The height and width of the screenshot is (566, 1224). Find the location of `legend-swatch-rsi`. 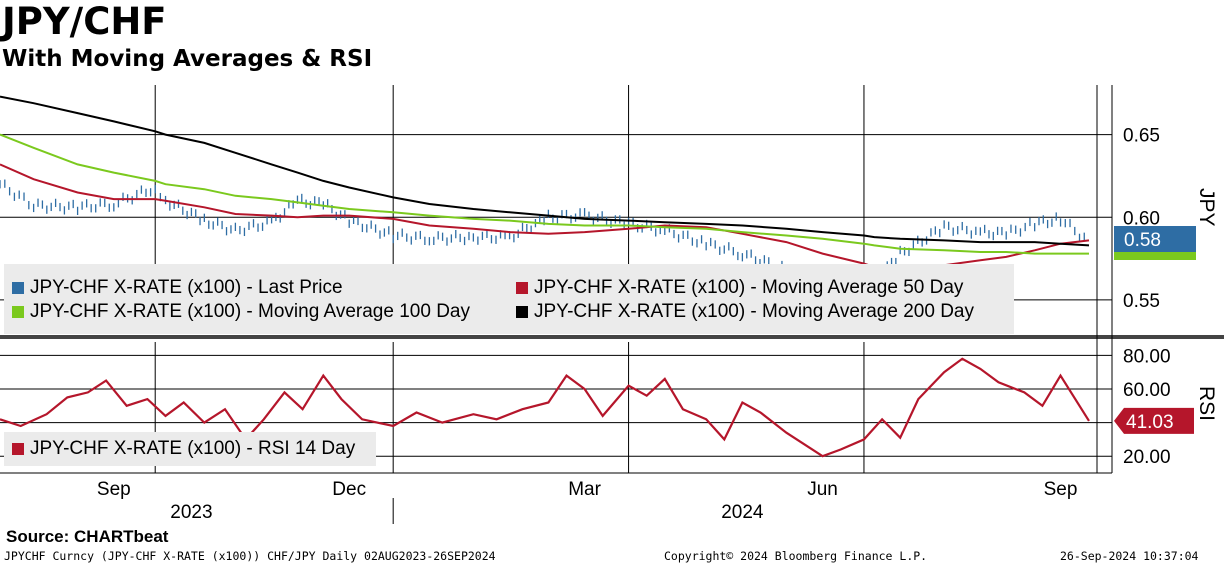

legend-swatch-rsi is located at coordinates (18, 449).